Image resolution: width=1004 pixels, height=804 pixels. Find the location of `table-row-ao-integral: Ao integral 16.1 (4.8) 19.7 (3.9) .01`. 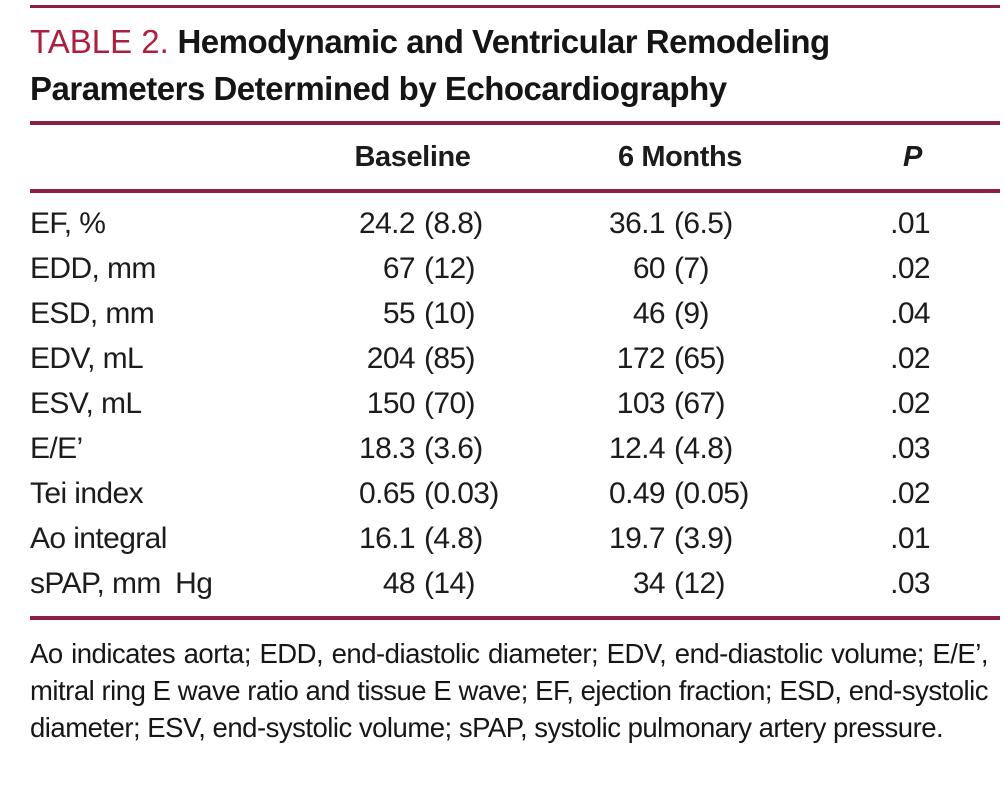

table-row-ao-integral: Ao integral 16.1 (4.8) 19.7 (3.9) .01 is located at coordinates (516, 538).